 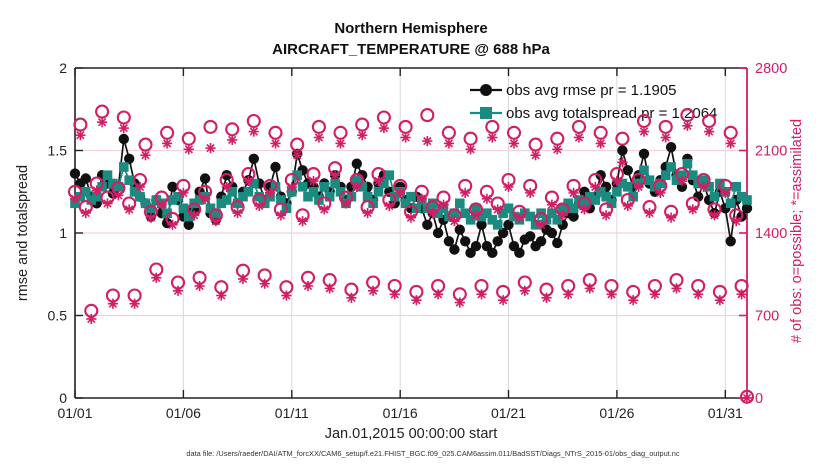 What do you see at coordinates (74, 413) in the screenshot?
I see `svg-text: 01/01` at bounding box center [74, 413].